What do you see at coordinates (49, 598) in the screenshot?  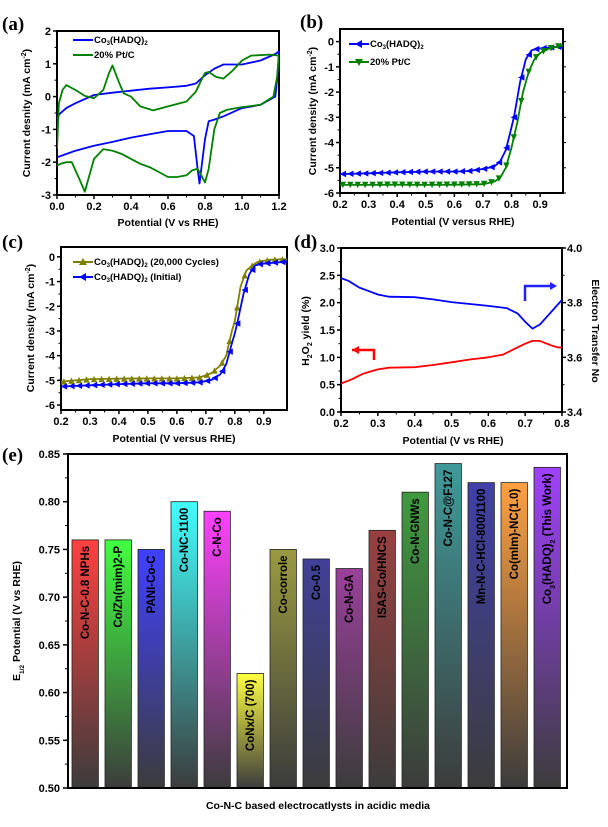 I see `e-ytick-label: 0.70` at bounding box center [49, 598].